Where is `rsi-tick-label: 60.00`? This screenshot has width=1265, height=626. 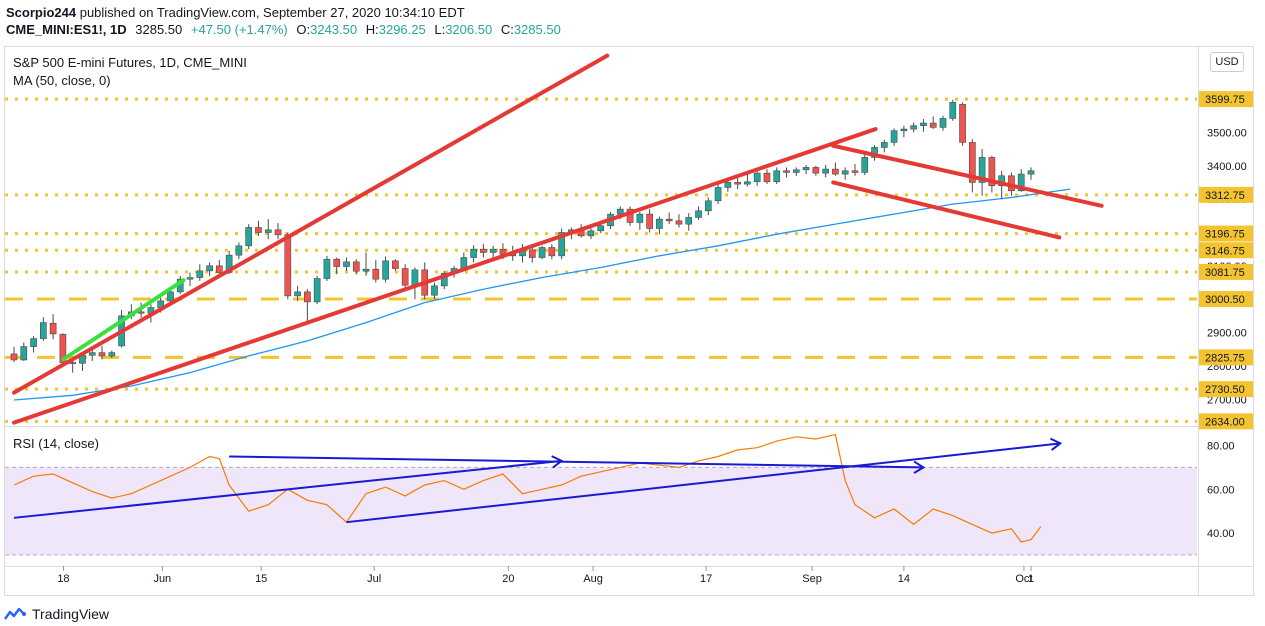 rsi-tick-label: 60.00 is located at coordinates (1221, 490).